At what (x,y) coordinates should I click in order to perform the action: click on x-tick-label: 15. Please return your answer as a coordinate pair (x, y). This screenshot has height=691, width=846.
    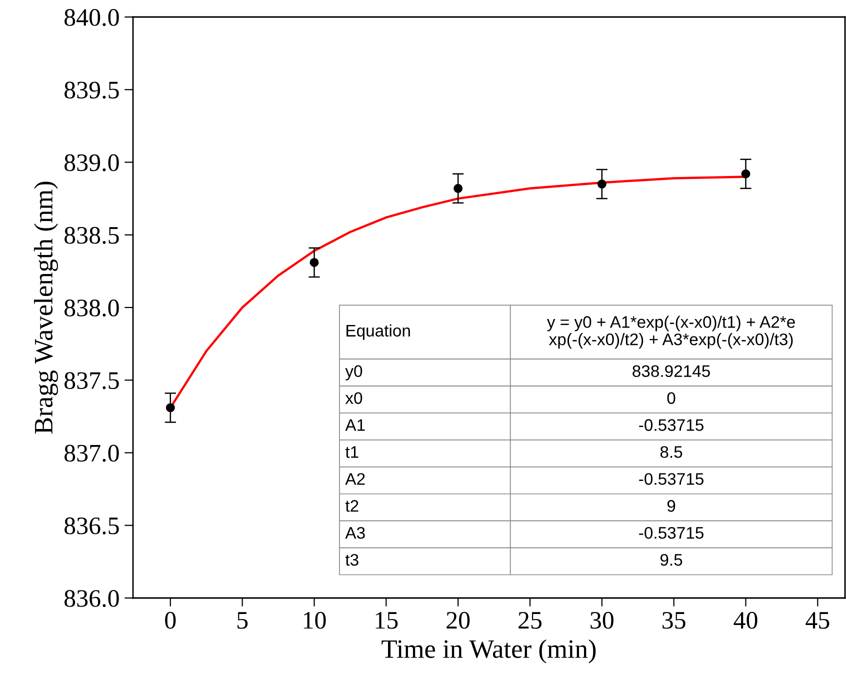
    Looking at the image, I should click on (387, 620).